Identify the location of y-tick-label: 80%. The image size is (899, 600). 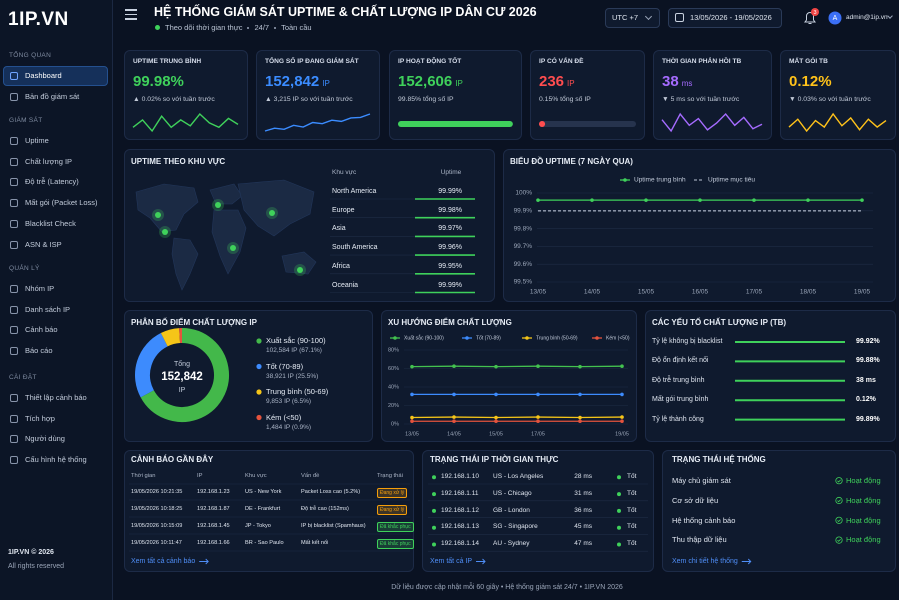
(393, 350).